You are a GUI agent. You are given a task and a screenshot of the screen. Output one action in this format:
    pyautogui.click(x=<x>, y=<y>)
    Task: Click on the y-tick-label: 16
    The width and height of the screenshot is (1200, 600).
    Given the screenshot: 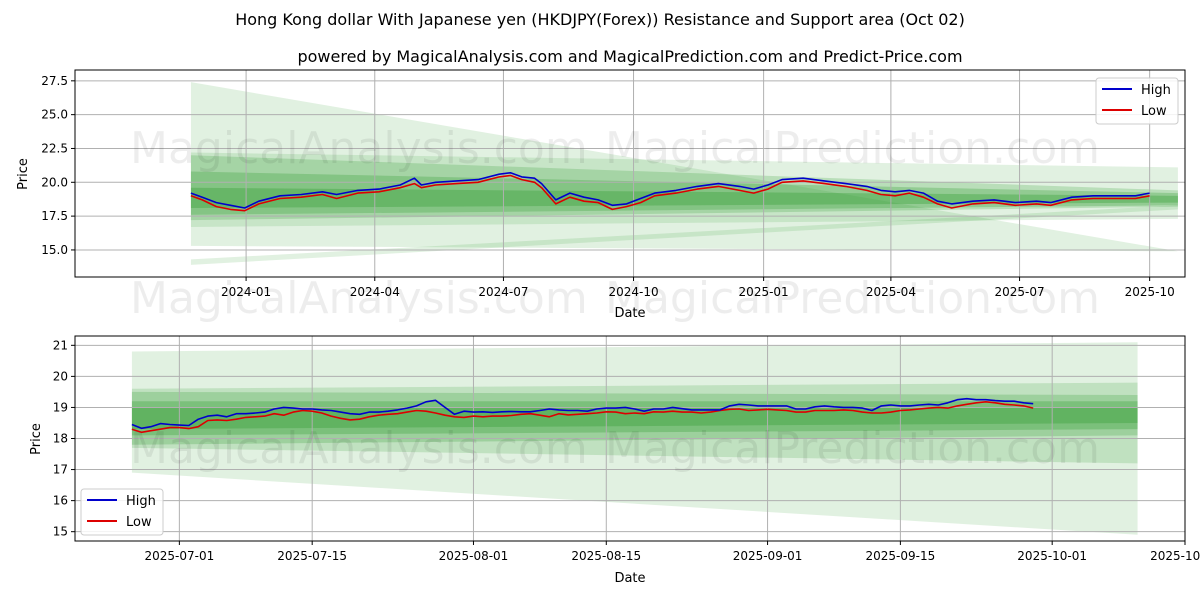 What is the action you would take?
    pyautogui.click(x=60, y=501)
    